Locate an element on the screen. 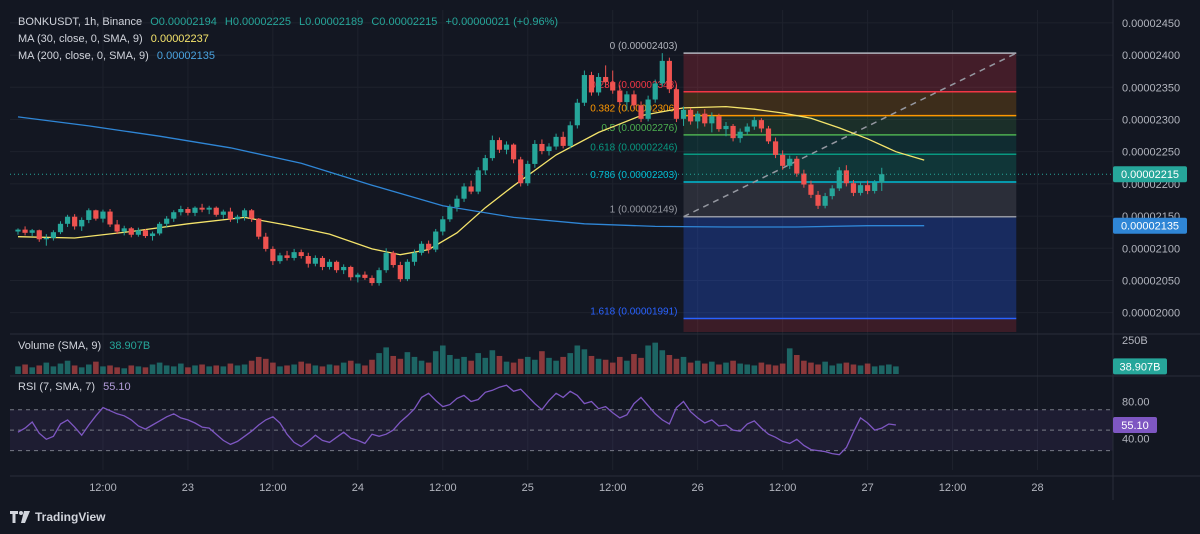  price-tick-label: 0.00002250 is located at coordinates (1151, 153).